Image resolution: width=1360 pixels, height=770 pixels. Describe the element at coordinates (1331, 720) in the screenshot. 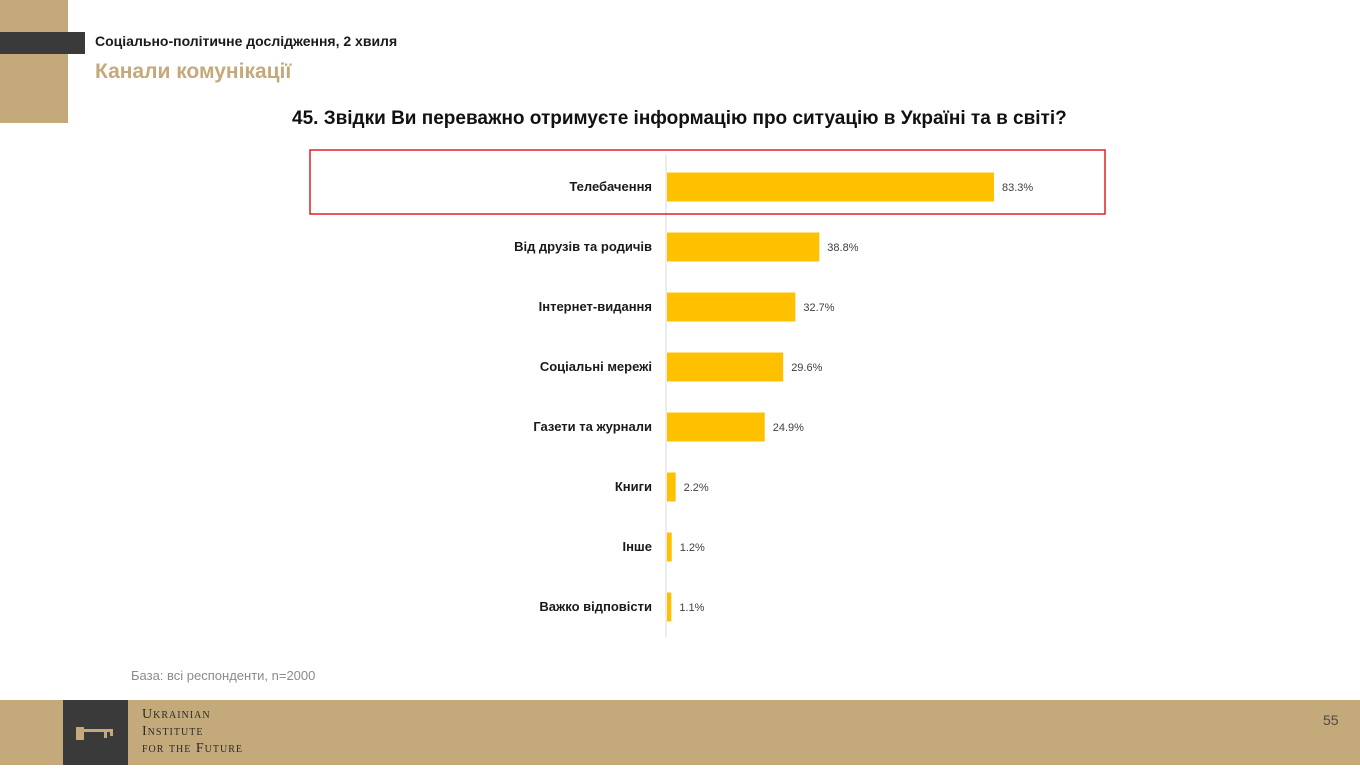

I see `page-number: 55` at that location.